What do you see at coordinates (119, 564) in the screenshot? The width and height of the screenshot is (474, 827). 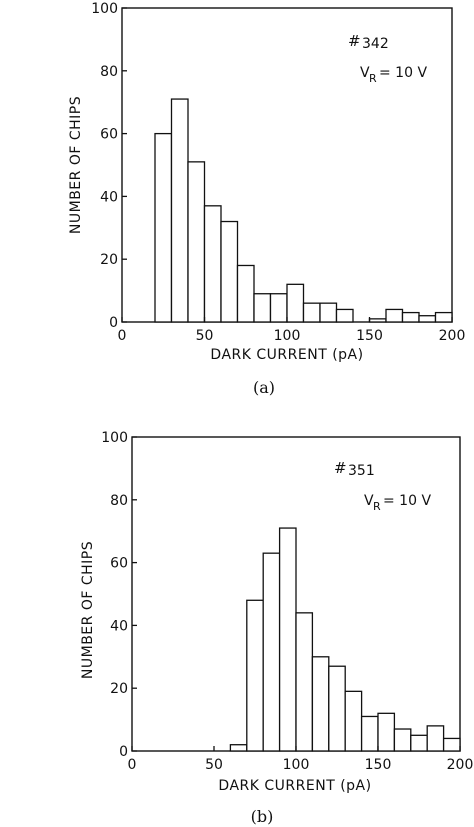 I see `y-tick-label-b-60: 60` at bounding box center [119, 564].